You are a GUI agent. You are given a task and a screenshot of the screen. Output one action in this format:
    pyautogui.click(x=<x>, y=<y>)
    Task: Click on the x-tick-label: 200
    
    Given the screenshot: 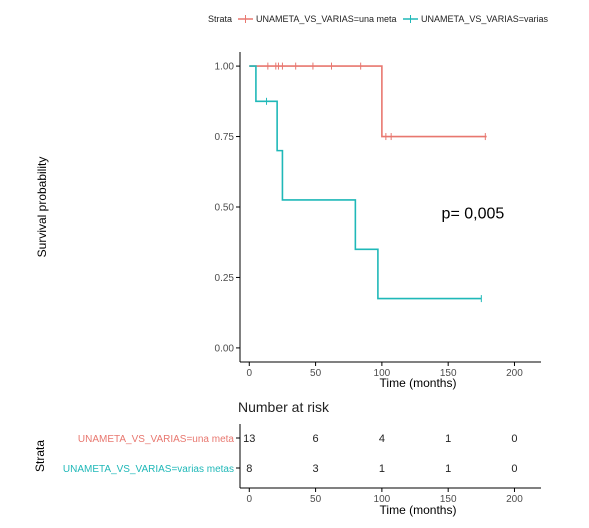 What is the action you would take?
    pyautogui.click(x=514, y=373)
    